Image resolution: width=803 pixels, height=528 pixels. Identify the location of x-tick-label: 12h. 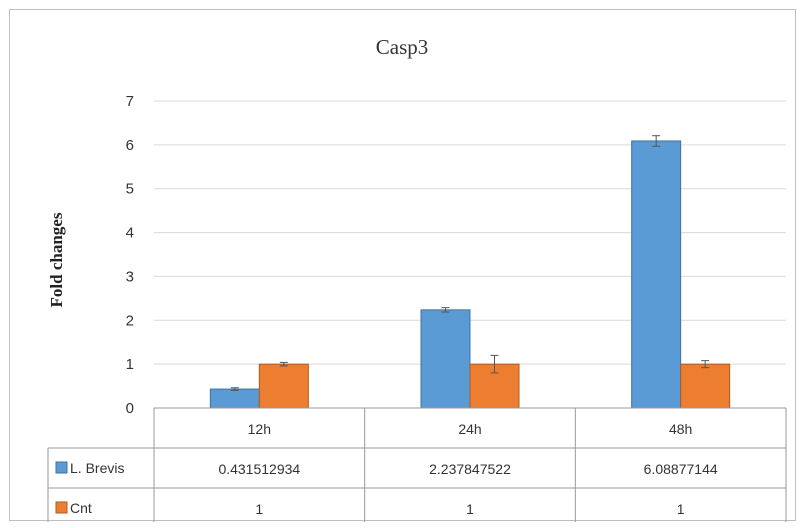
(259, 429).